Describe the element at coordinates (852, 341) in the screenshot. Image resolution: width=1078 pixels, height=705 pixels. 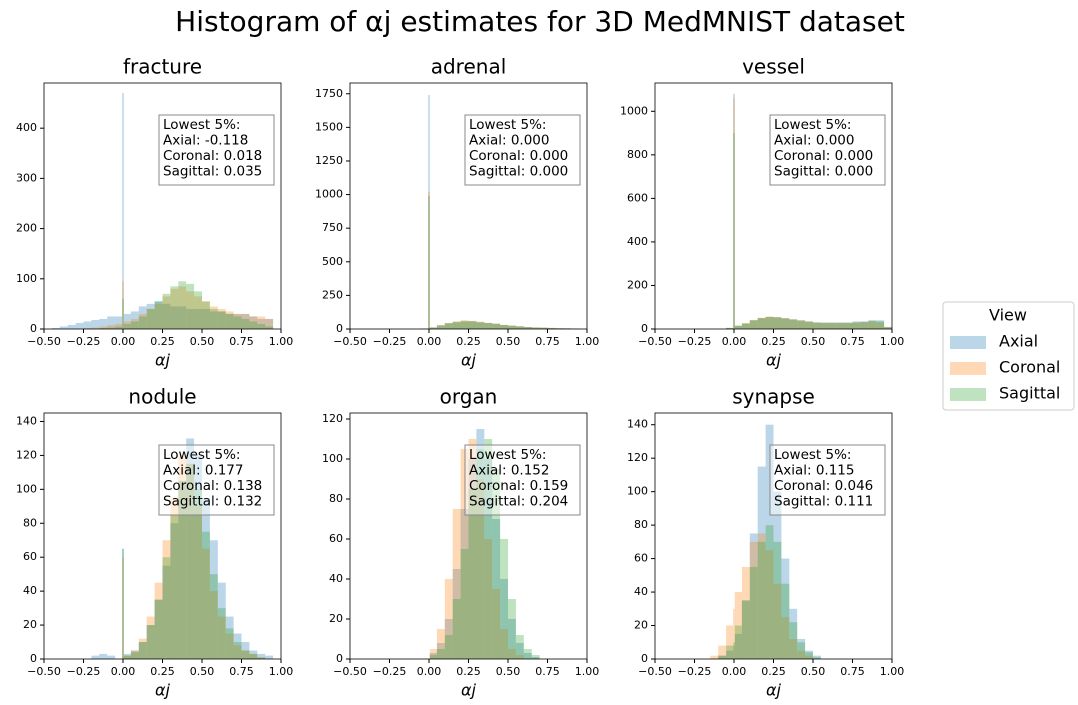
I see `x-tick-label: 0.75` at that location.